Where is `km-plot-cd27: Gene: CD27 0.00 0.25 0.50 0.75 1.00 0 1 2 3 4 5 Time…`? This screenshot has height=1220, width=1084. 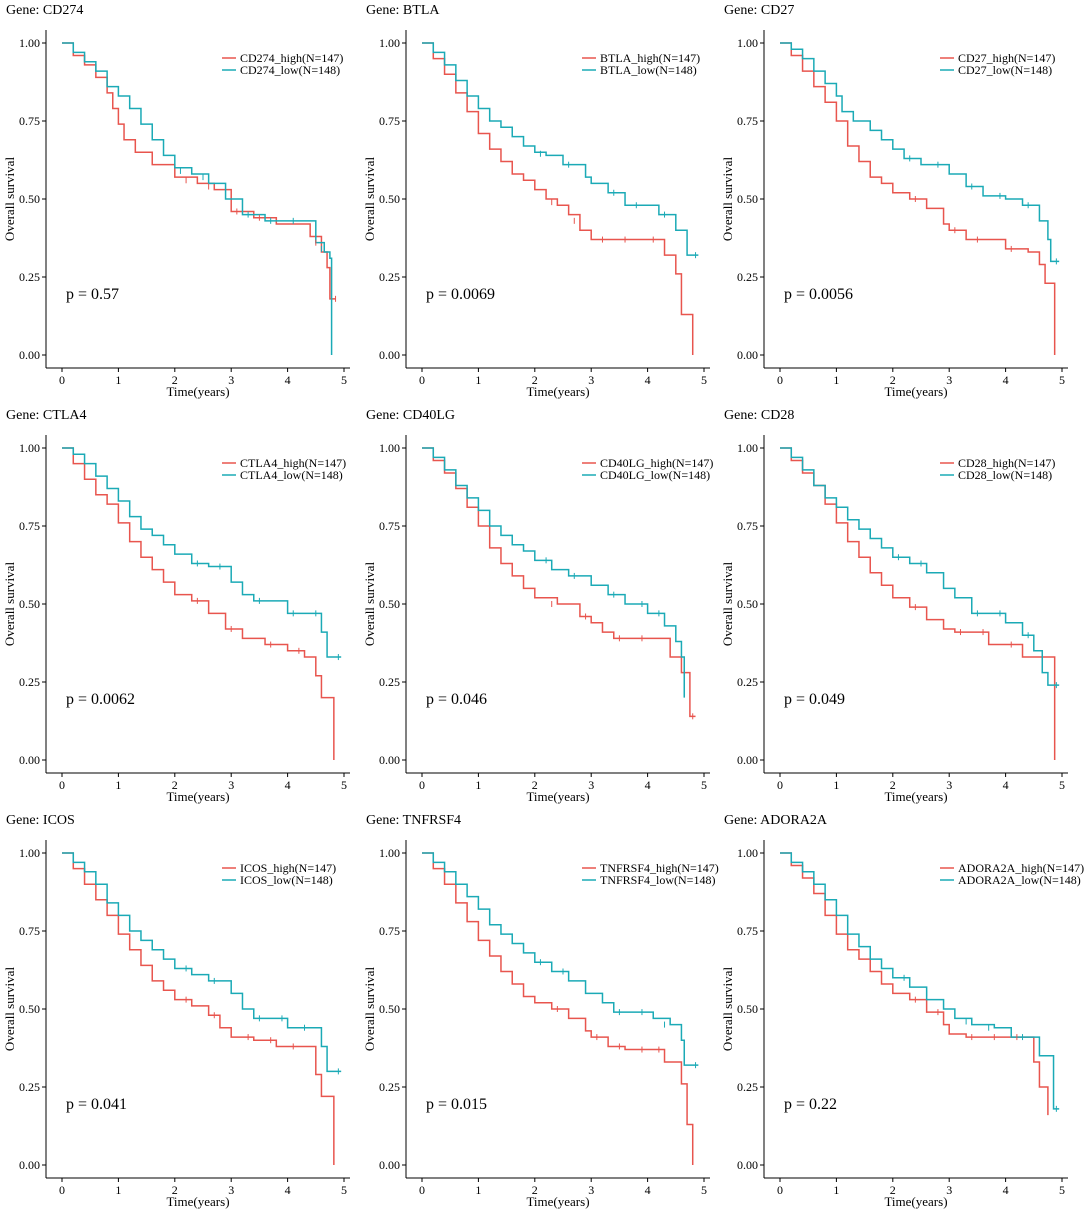 km-plot-cd27: Gene: CD27 0.00 0.25 0.50 0.75 1.00 0 1 2 3 4 5 Time… is located at coordinates (894, 201).